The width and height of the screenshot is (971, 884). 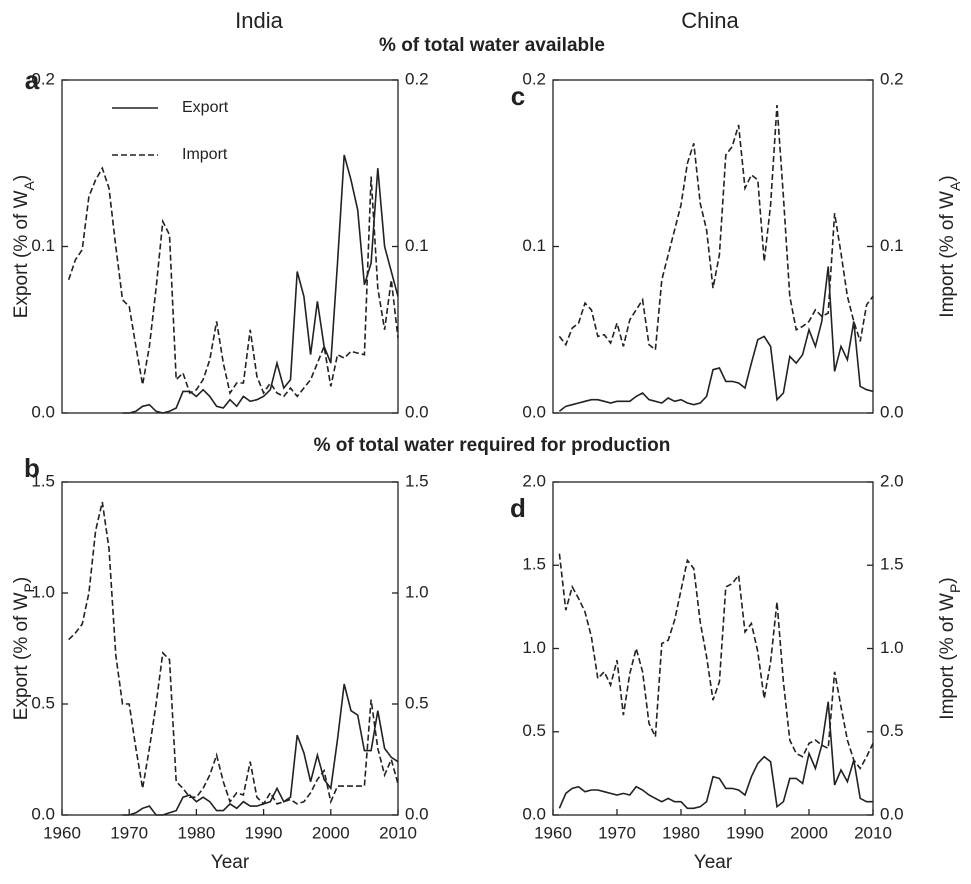 I want to click on axis-label: Export (% of WP), so click(x=24, y=648).